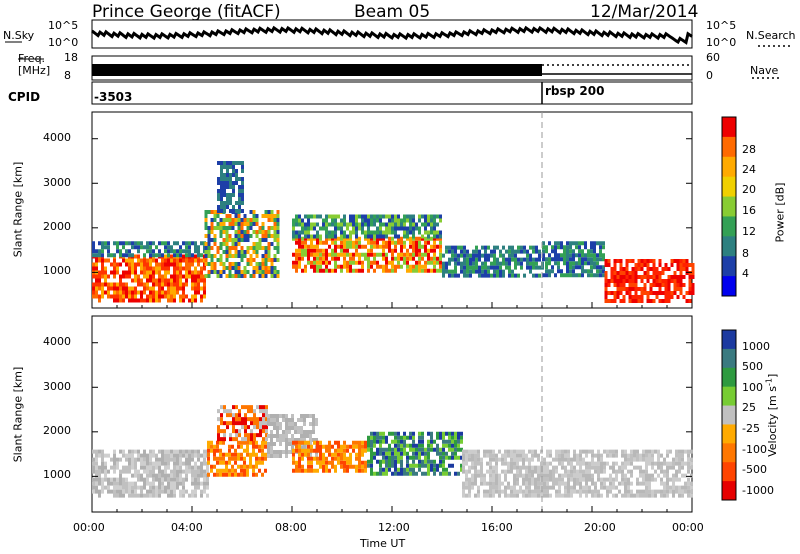 Image resolution: width=800 pixels, height=554 pixels. I want to click on velocity-cbar-tick-neg1000: -1000, so click(758, 490).